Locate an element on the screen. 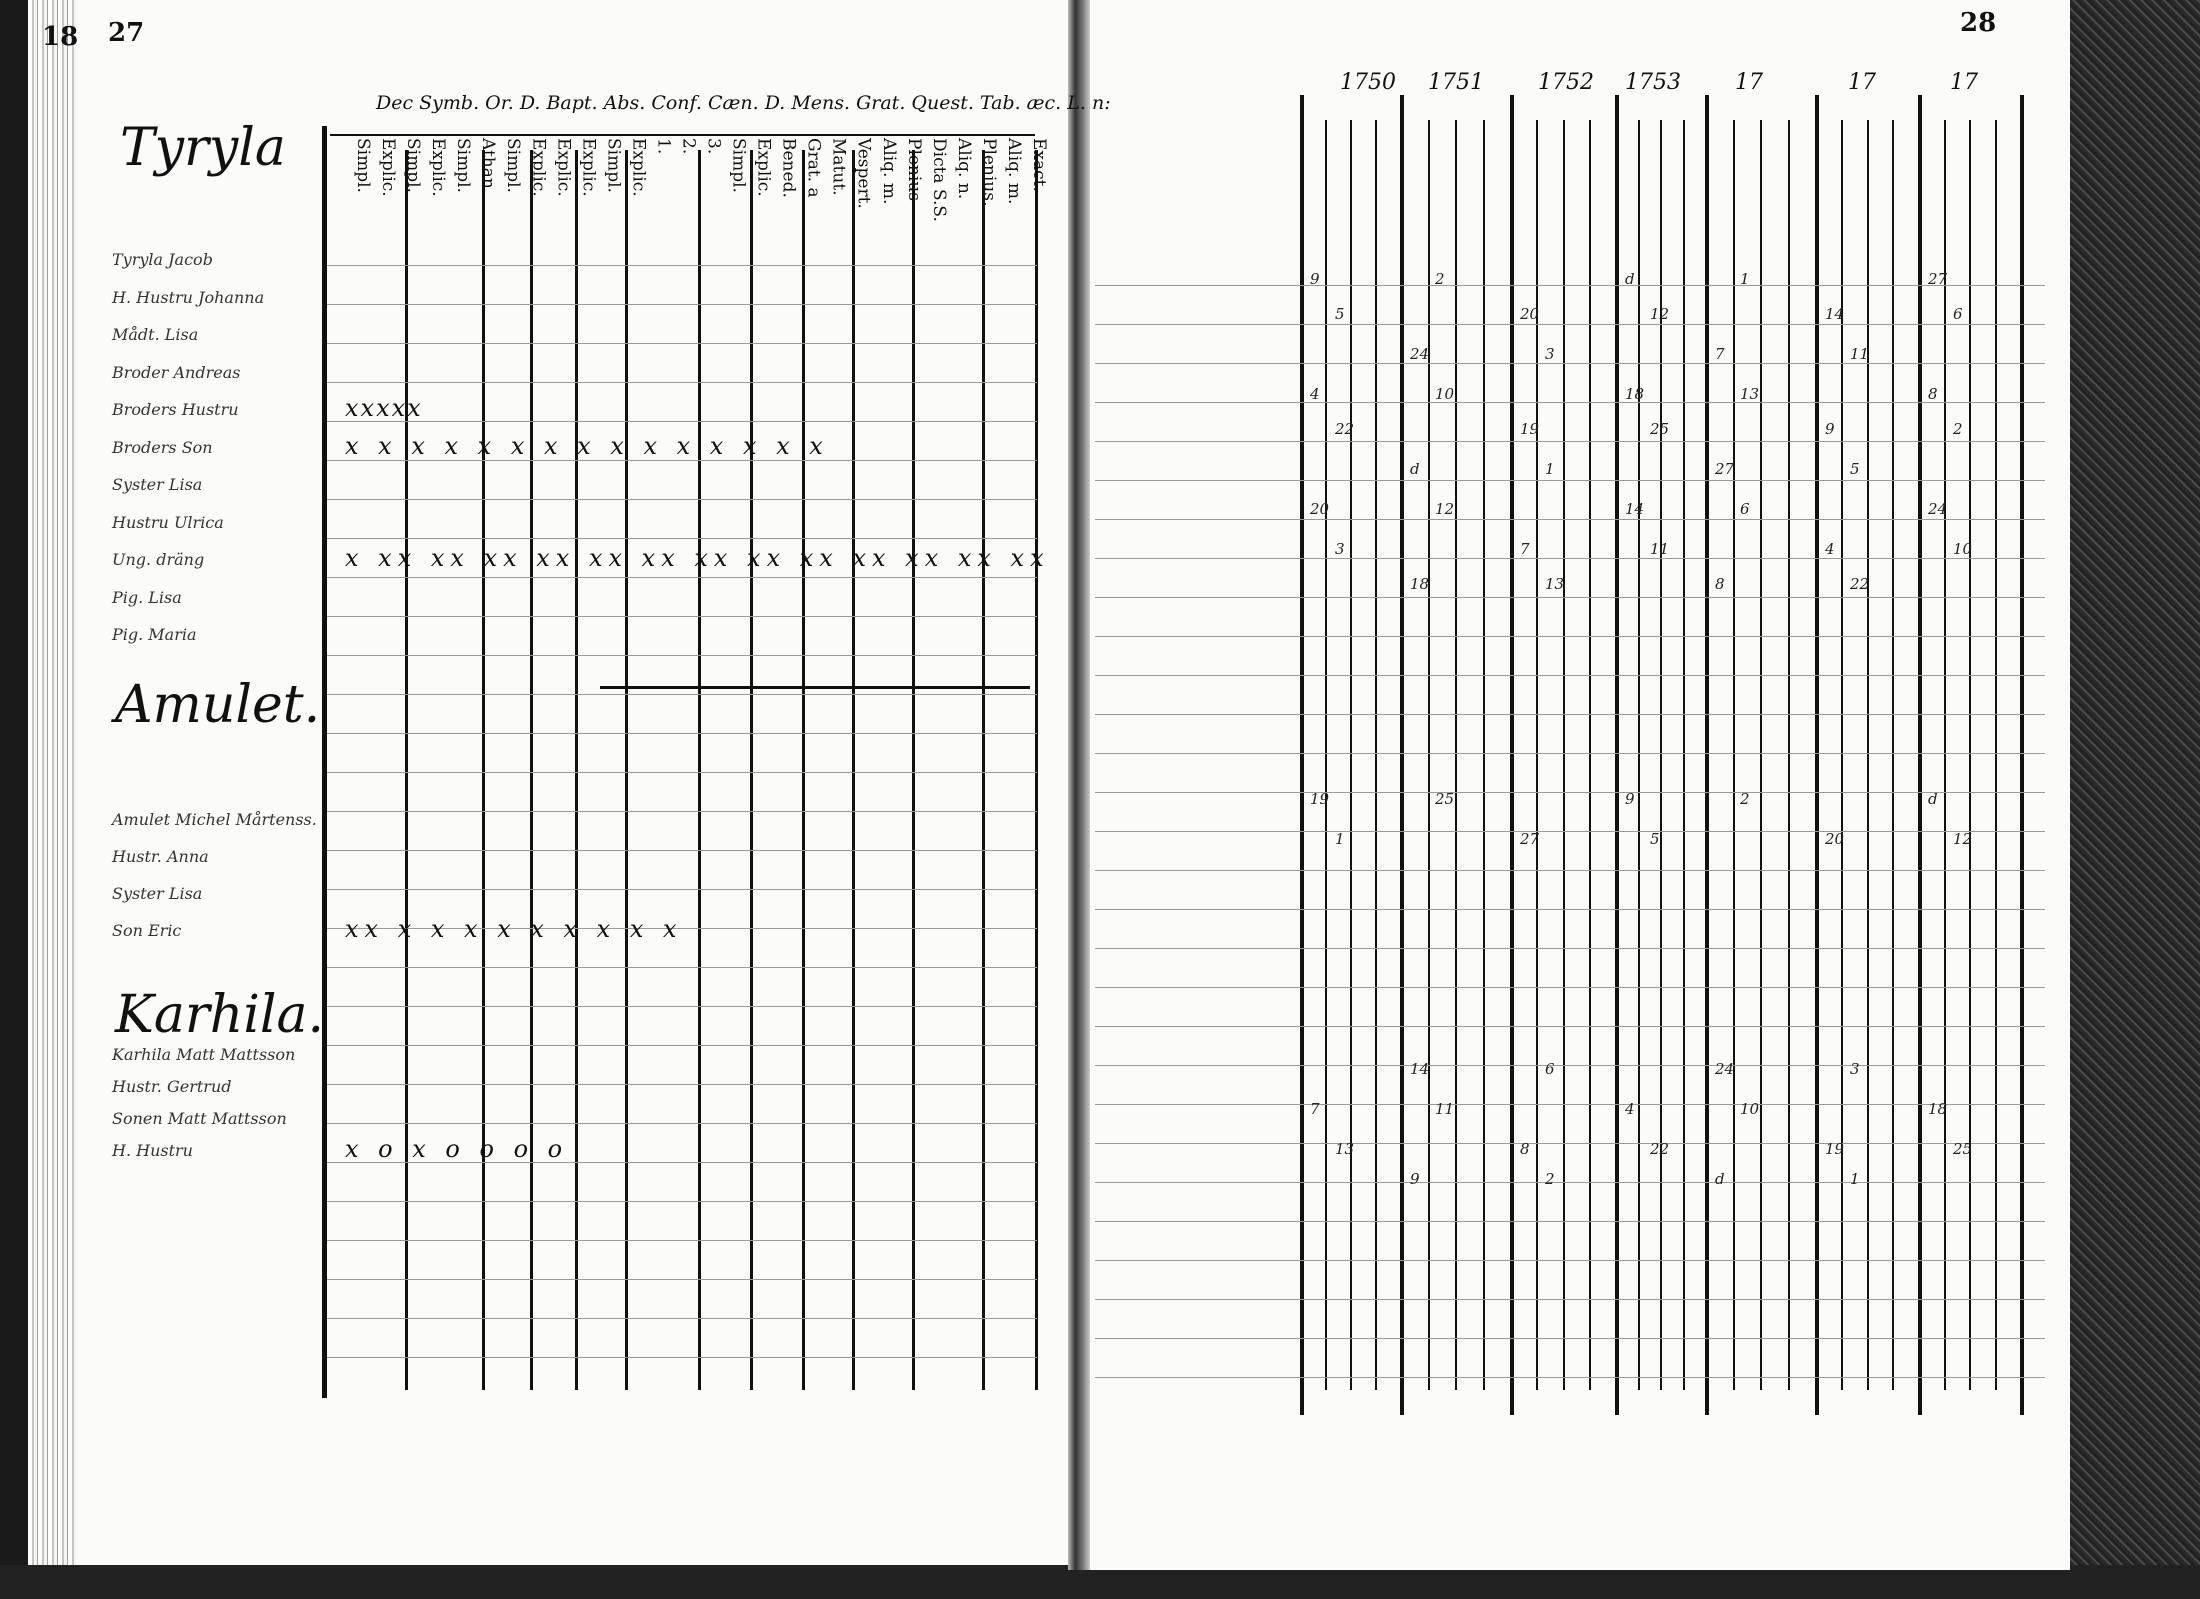 This screenshot has width=2200, height=1599. register-entry: 22 is located at coordinates (1345, 429).